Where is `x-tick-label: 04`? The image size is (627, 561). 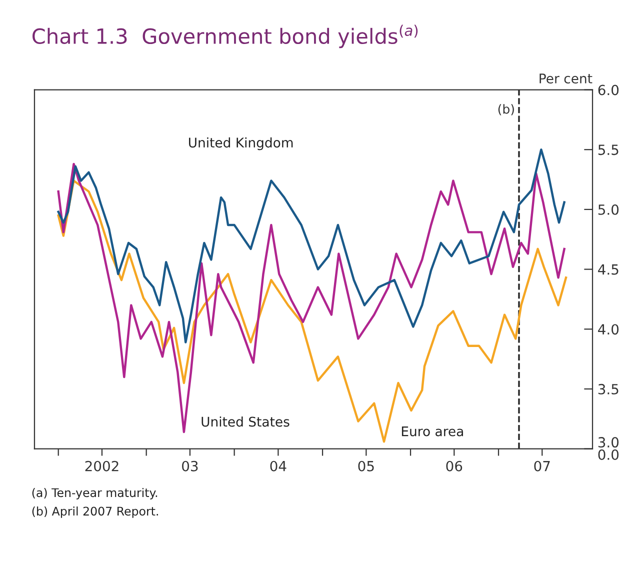
x-tick-label: 04 is located at coordinates (278, 466).